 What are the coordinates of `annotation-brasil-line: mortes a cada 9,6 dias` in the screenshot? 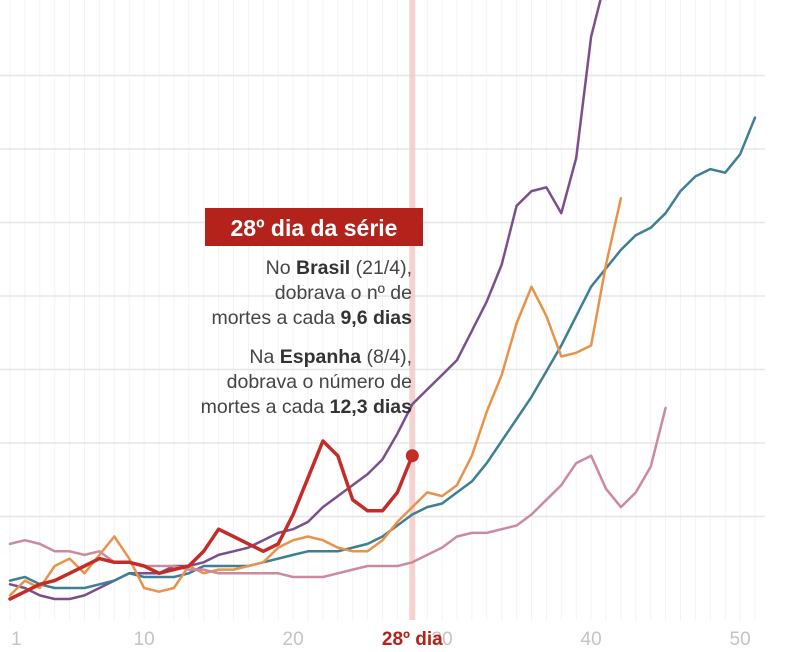 It's located at (311, 318).